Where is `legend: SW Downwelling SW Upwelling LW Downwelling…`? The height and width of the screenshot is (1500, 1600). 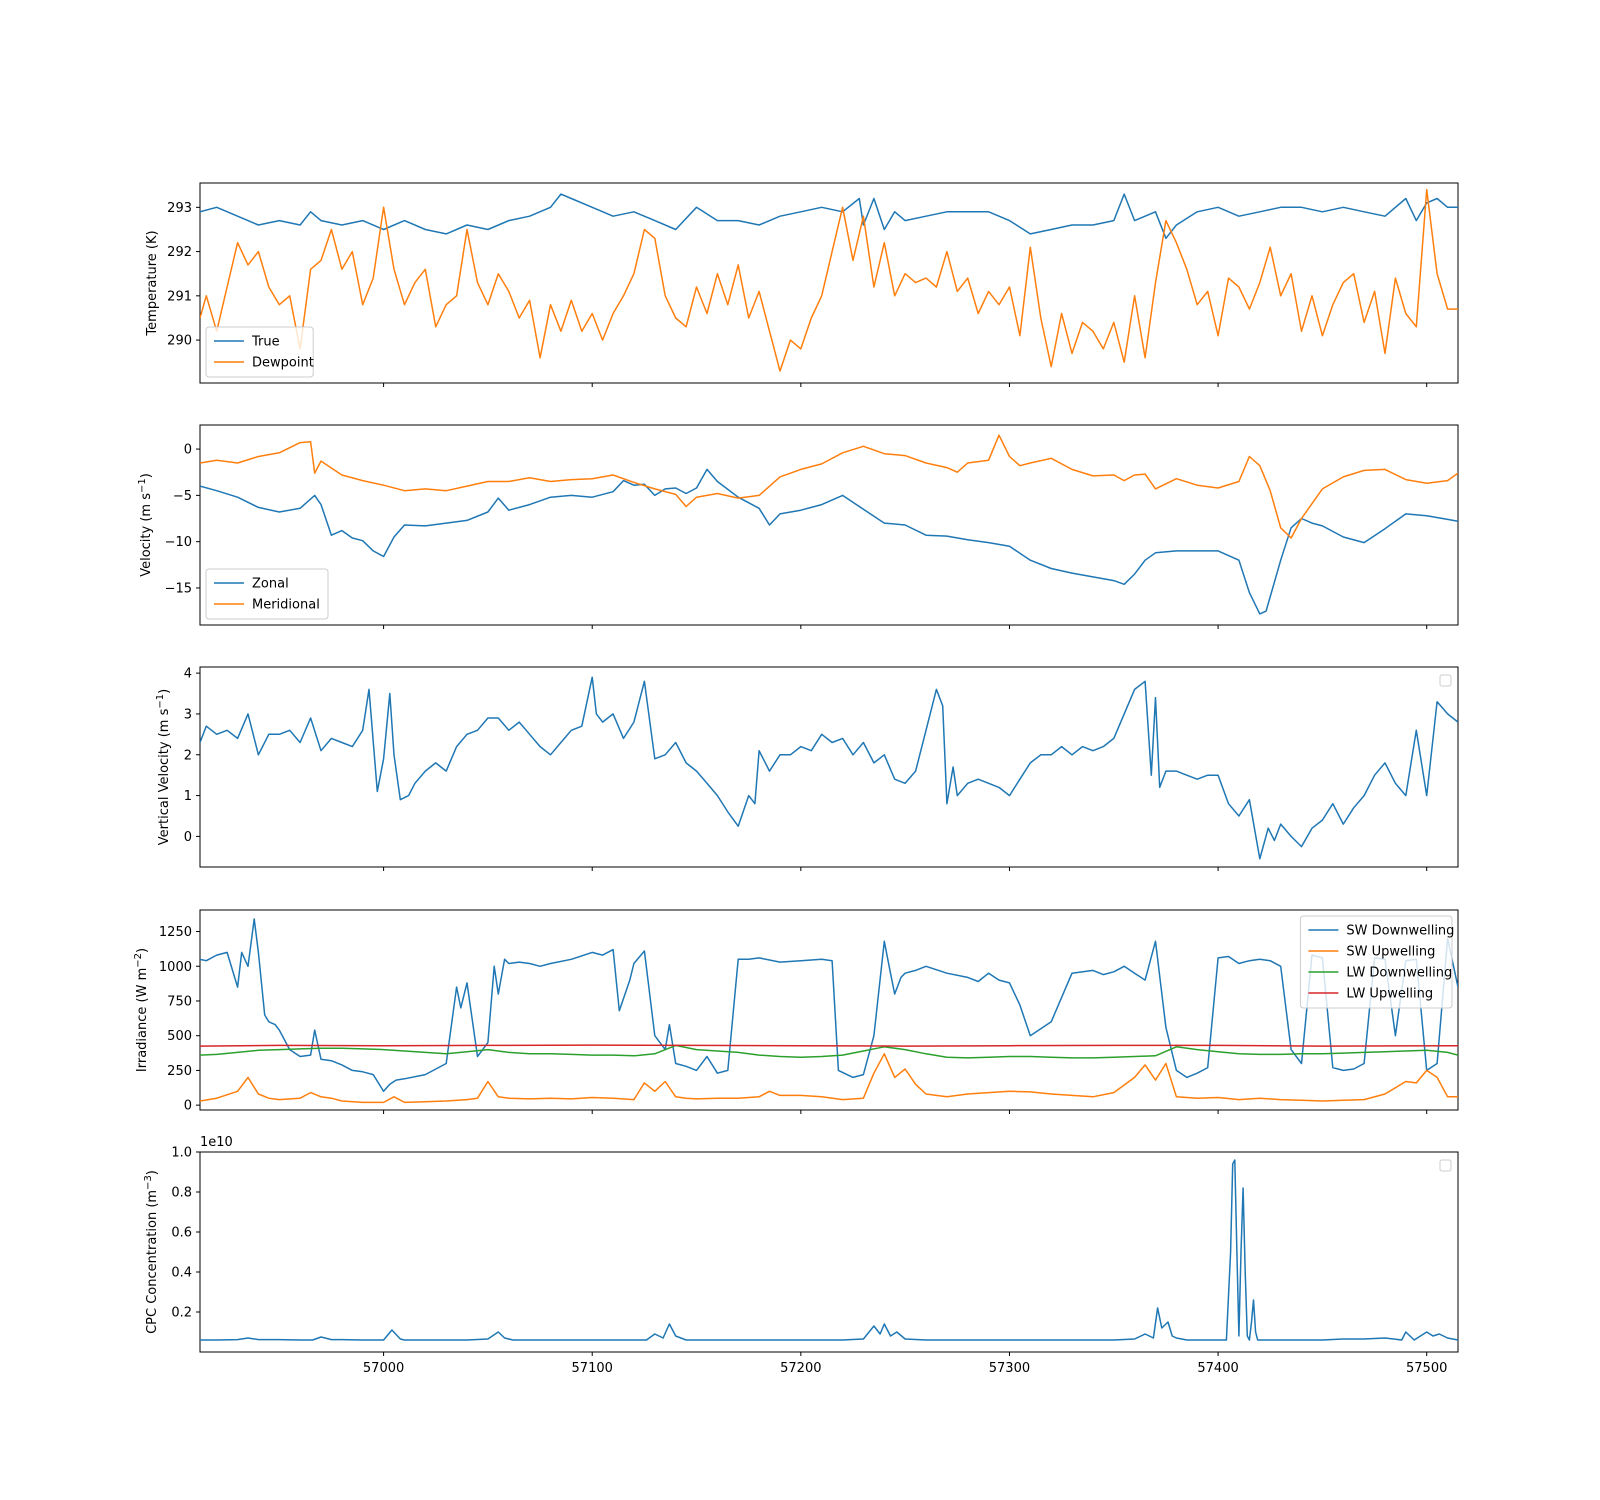
legend: SW Downwelling SW Upwelling LW Downwelling… is located at coordinates (1376, 962).